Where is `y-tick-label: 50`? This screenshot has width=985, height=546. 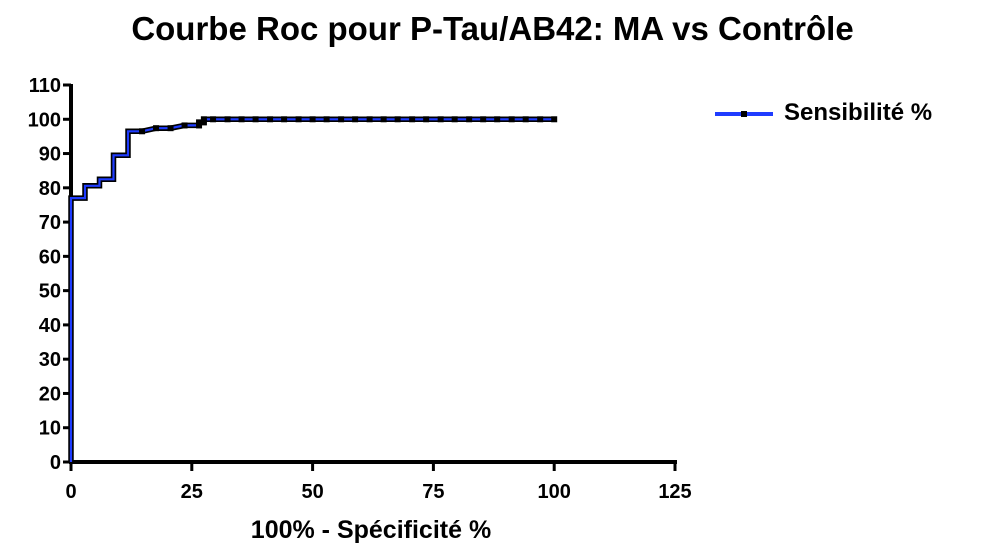 y-tick-label: 50 is located at coordinates (50, 292).